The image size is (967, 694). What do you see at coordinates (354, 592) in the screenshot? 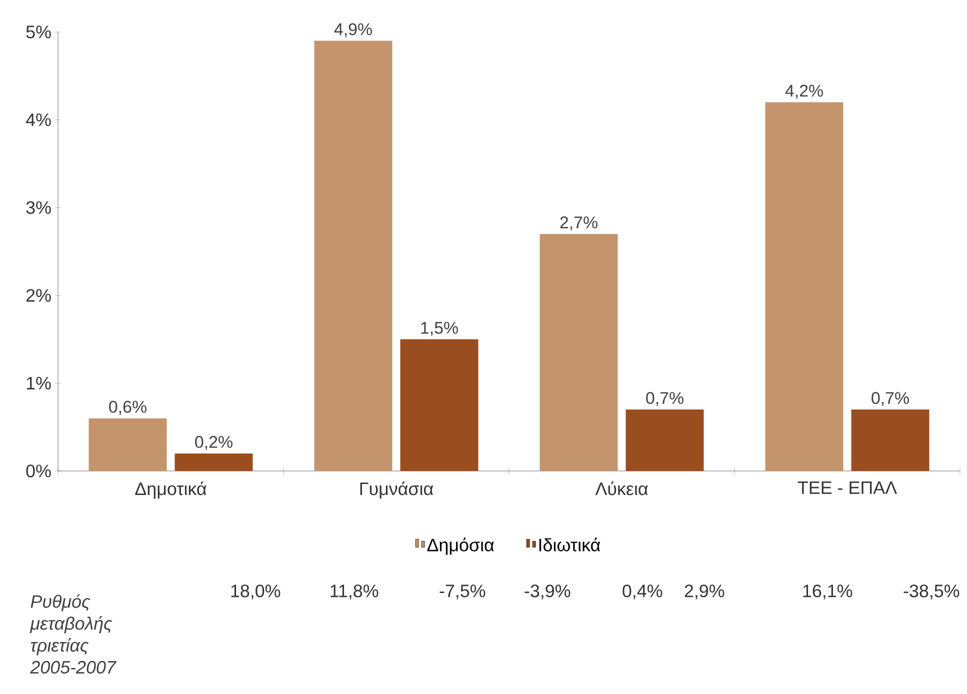
I see `text: 11,8%` at bounding box center [354, 592].